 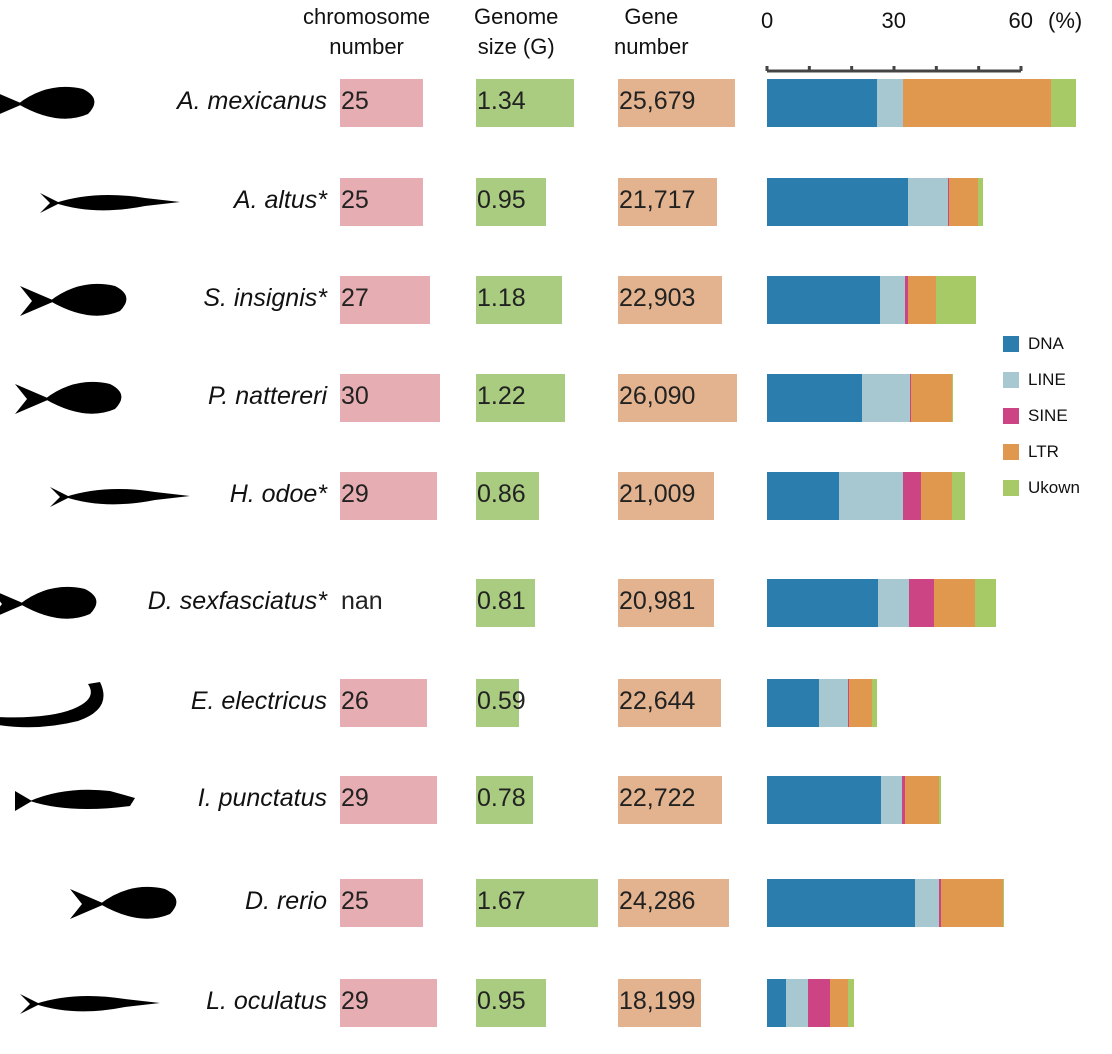 I want to click on gene-number-value: 21,717, so click(x=657, y=200).